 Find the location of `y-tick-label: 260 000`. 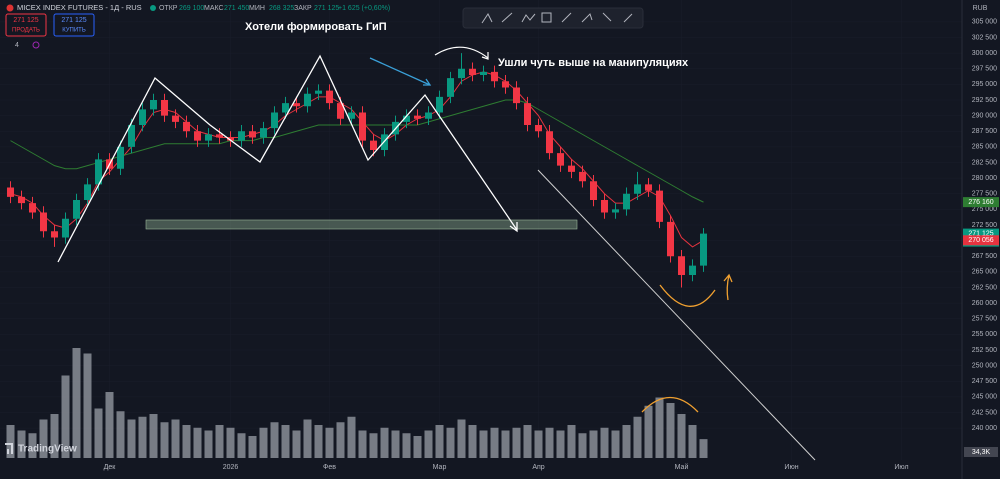

y-tick-label: 260 000 is located at coordinates (984, 303).